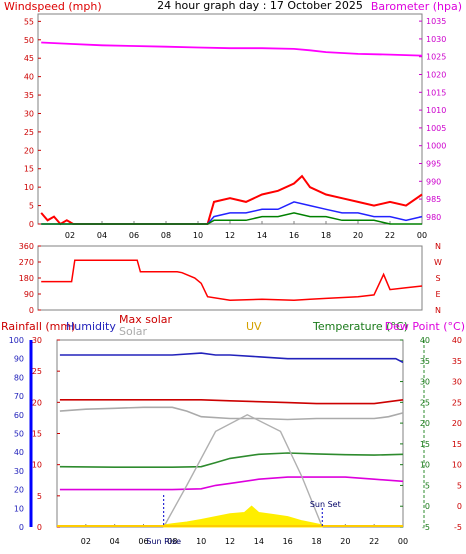 The width and height of the screenshot is (466, 554). I want to click on gust-line, so click(231, 200).